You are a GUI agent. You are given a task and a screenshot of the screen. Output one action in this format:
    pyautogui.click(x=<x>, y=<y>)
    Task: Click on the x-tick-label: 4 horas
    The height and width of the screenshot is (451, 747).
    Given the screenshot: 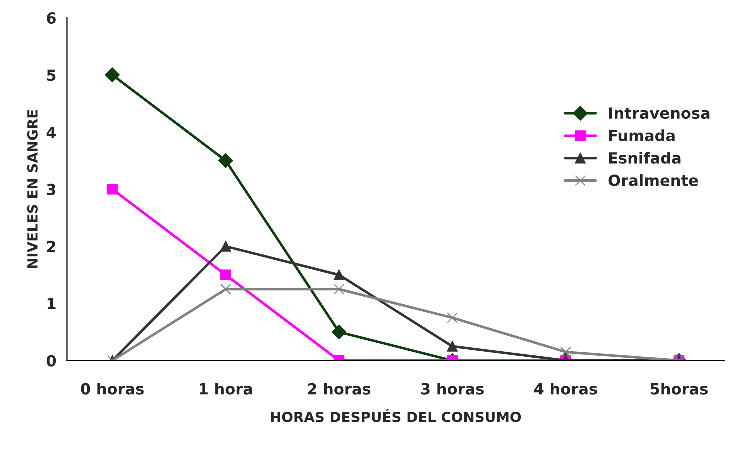 What is the action you would take?
    pyautogui.click(x=566, y=389)
    